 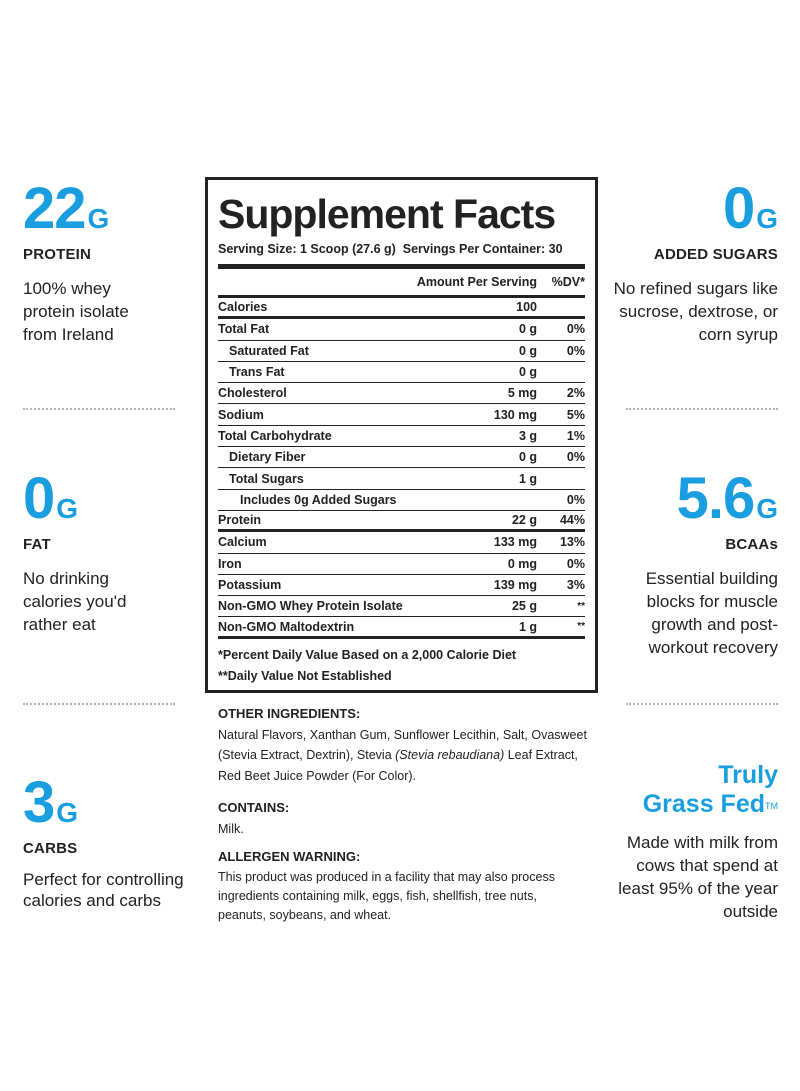 What do you see at coordinates (51, 498) in the screenshot?
I see `fat-value: 0G` at bounding box center [51, 498].